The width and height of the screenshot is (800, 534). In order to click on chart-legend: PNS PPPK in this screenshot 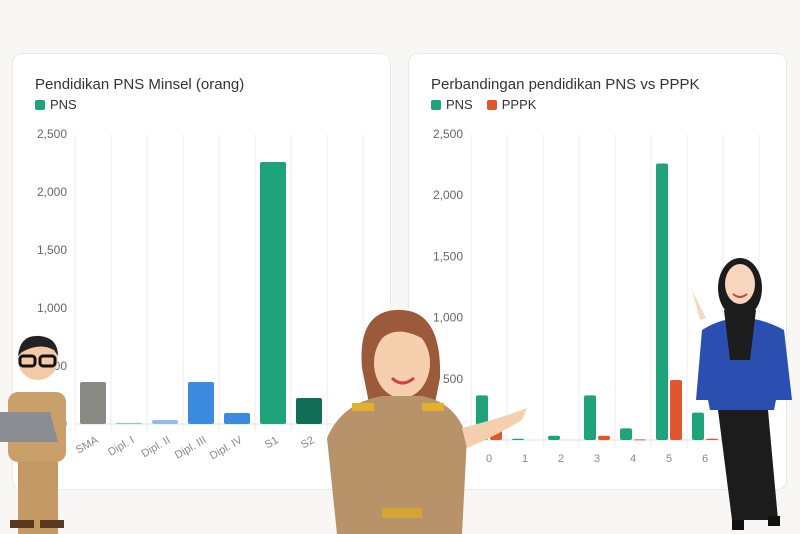, I will do `click(483, 104)`.